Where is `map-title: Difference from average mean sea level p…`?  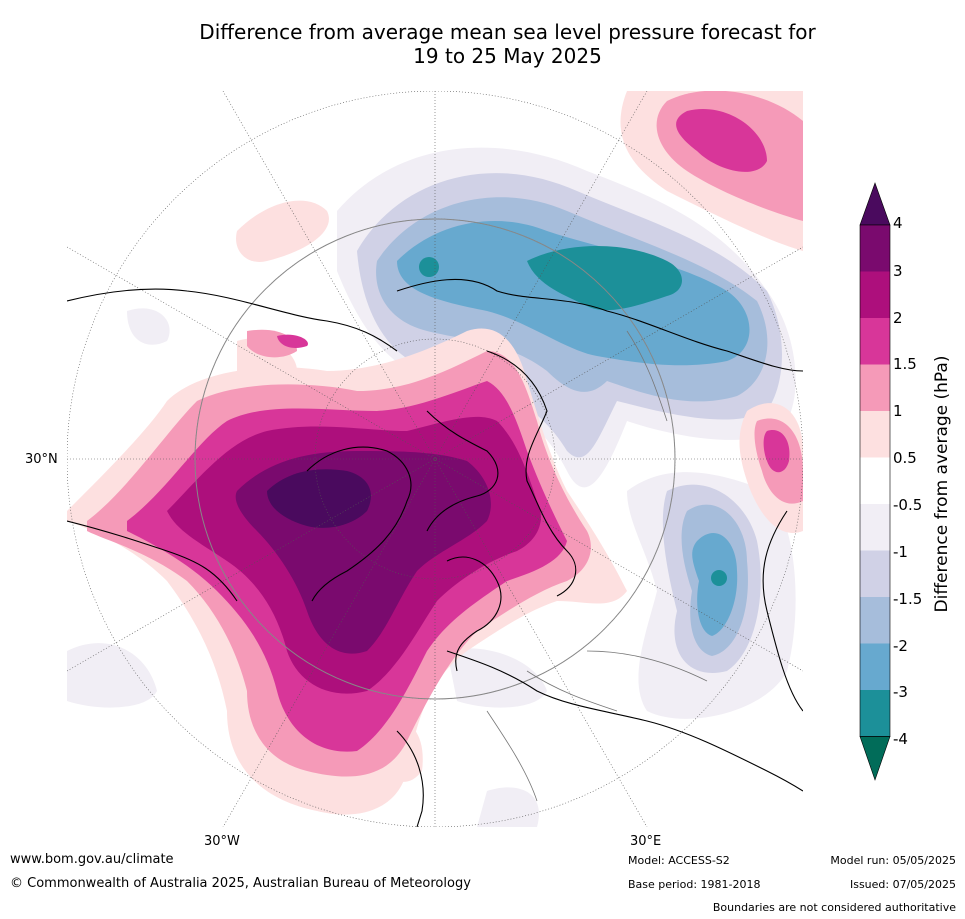 map-title: Difference from average mean sea level p… is located at coordinates (482, 44).